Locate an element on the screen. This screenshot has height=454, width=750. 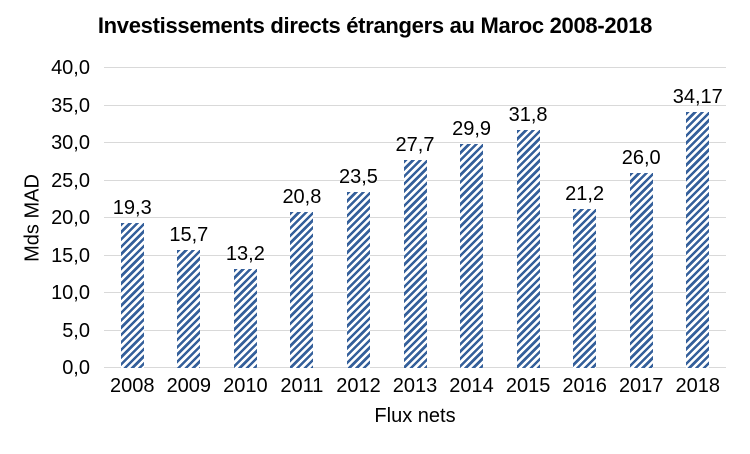
bar-2015 is located at coordinates (528, 248).